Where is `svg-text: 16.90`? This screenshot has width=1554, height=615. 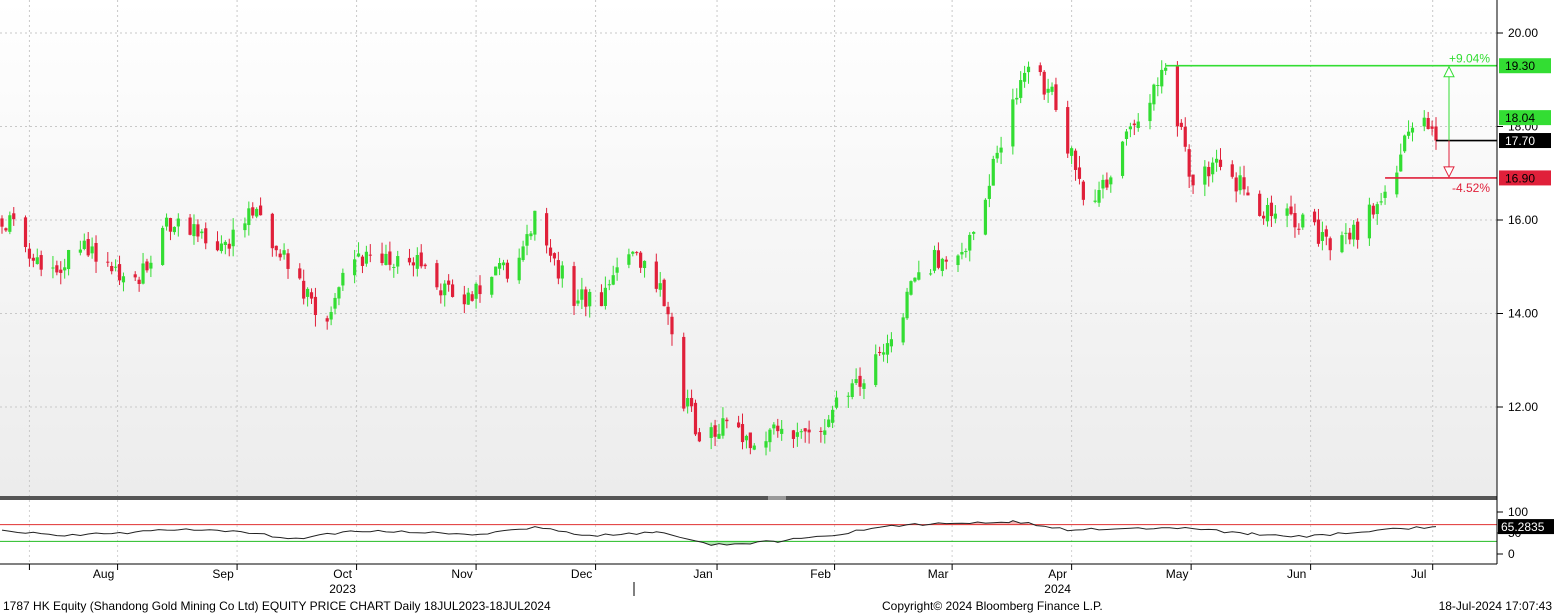
svg-text: 16.90 is located at coordinates (1520, 178).